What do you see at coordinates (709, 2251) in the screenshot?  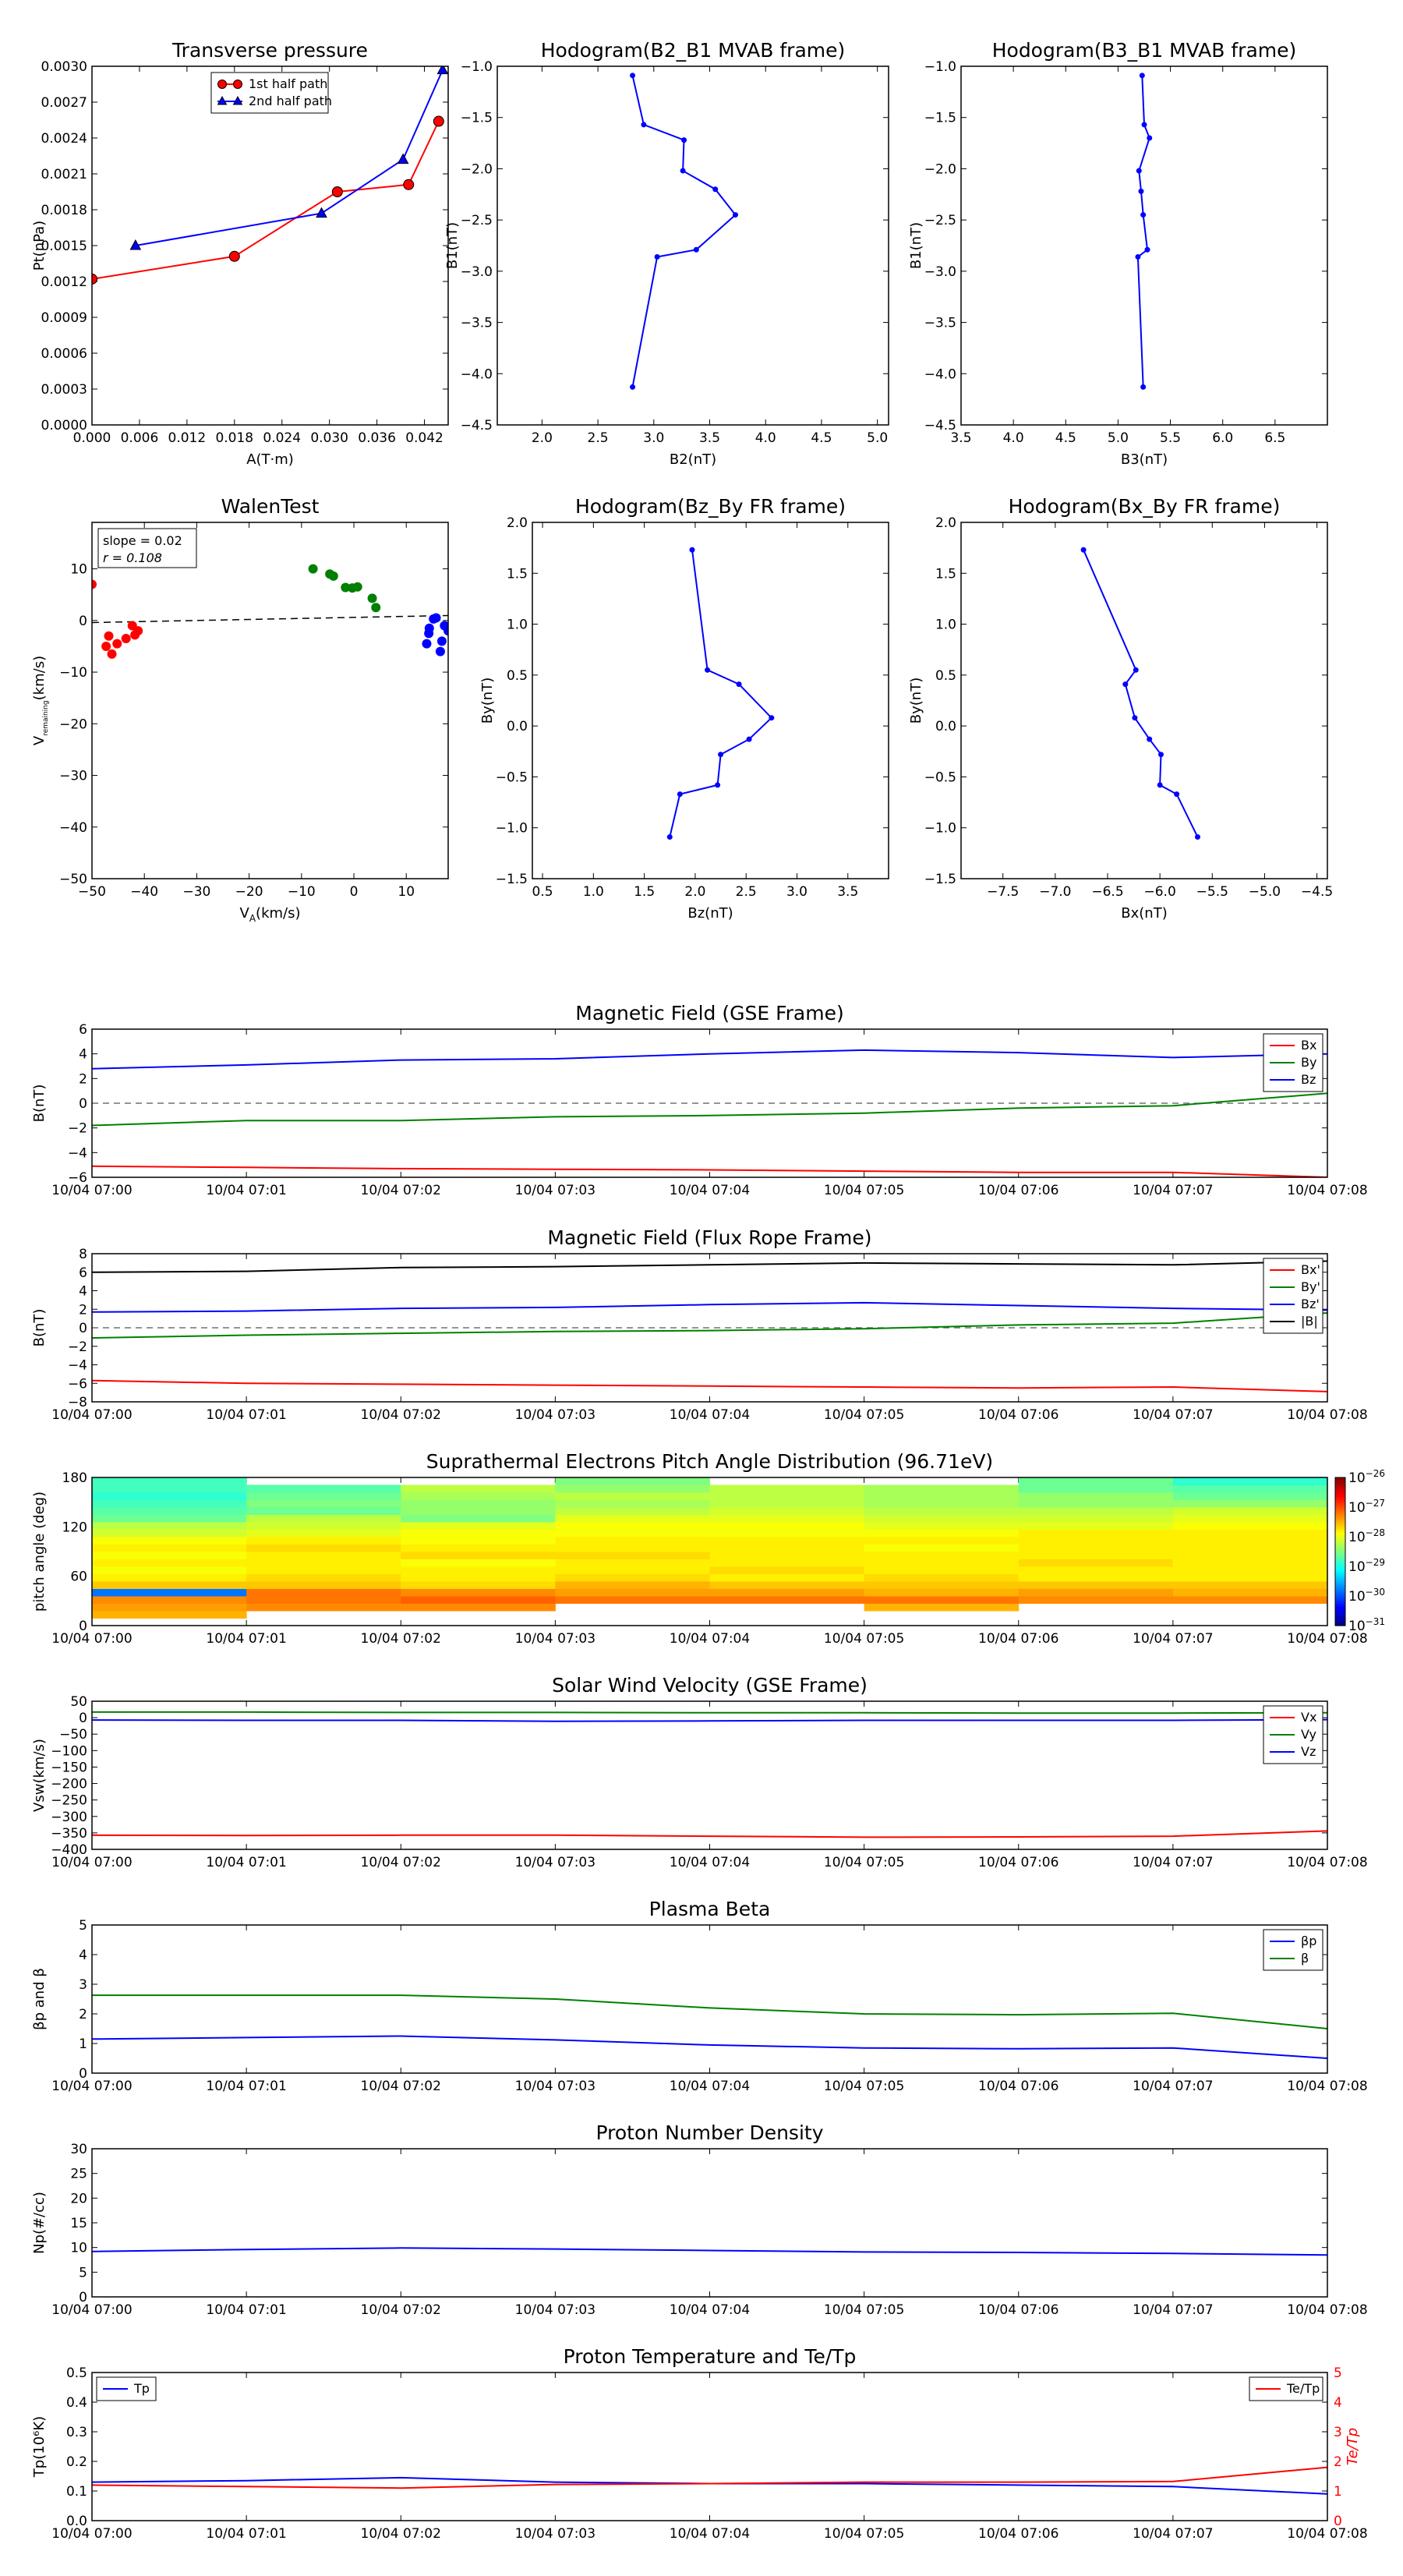 I see `series-line-Np` at bounding box center [709, 2251].